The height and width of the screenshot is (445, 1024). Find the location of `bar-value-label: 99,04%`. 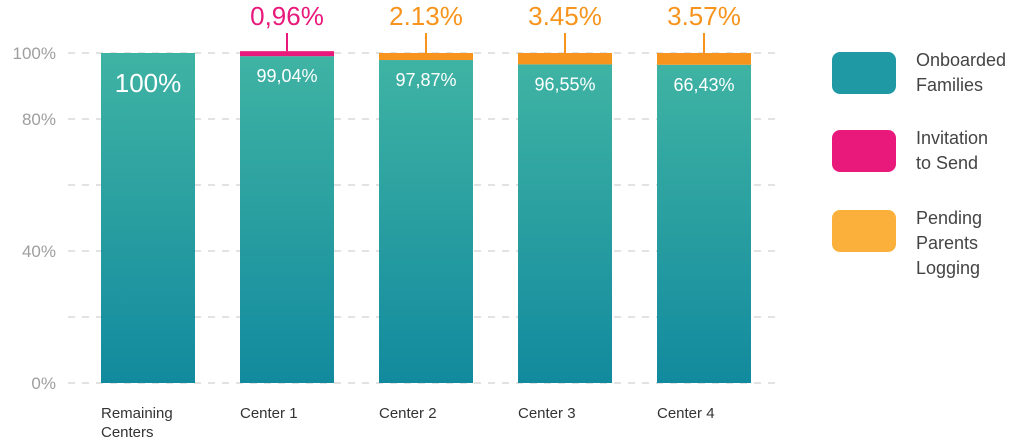

bar-value-label: 99,04% is located at coordinates (286, 76).